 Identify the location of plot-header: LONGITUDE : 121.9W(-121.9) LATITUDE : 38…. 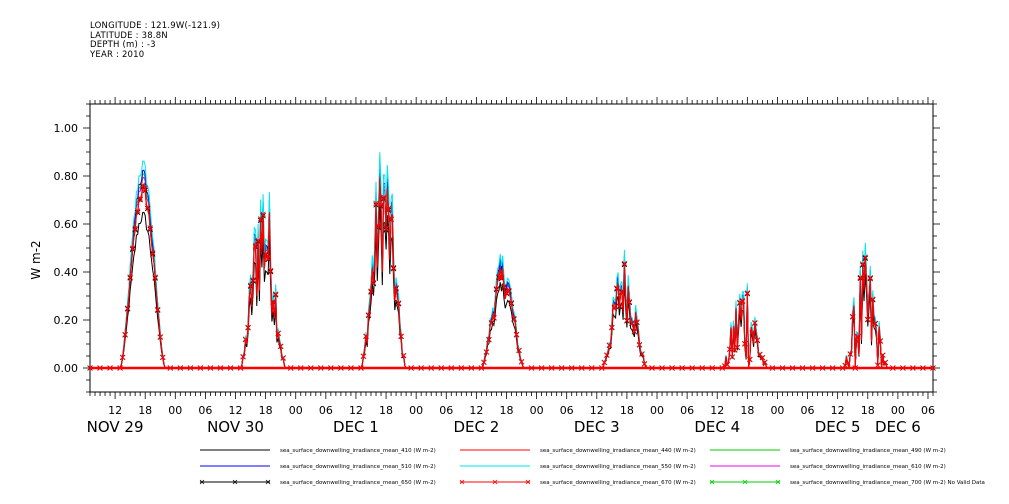
(155, 40).